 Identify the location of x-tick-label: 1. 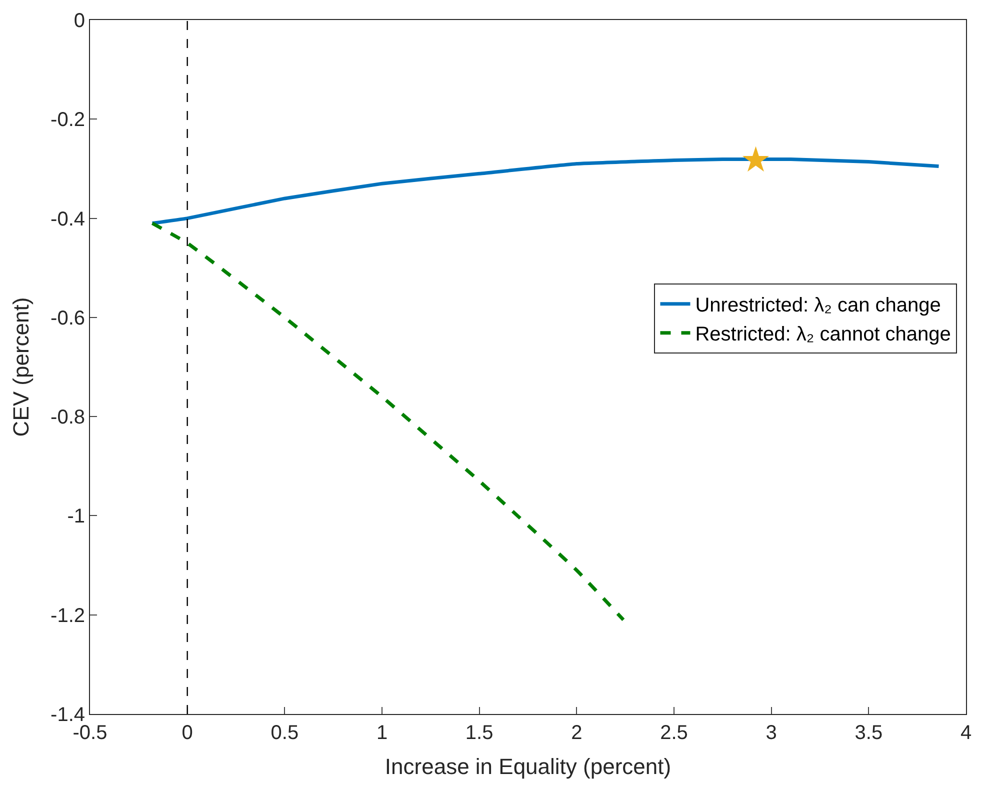
(382, 733).